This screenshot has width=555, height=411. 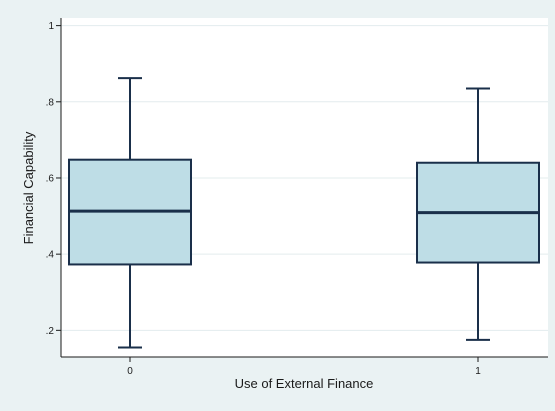 What do you see at coordinates (304, 383) in the screenshot?
I see `x-axis-label: Use of External Finance` at bounding box center [304, 383].